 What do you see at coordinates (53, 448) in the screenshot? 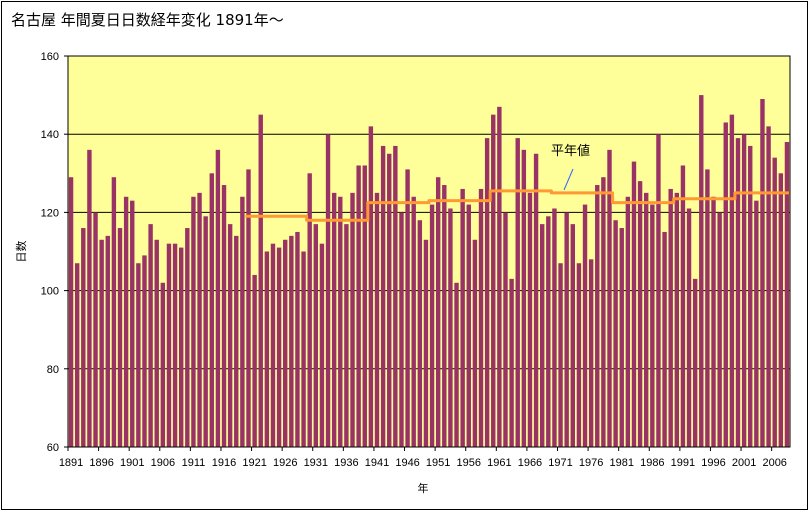
I see `y-tick-label: 60` at bounding box center [53, 448].